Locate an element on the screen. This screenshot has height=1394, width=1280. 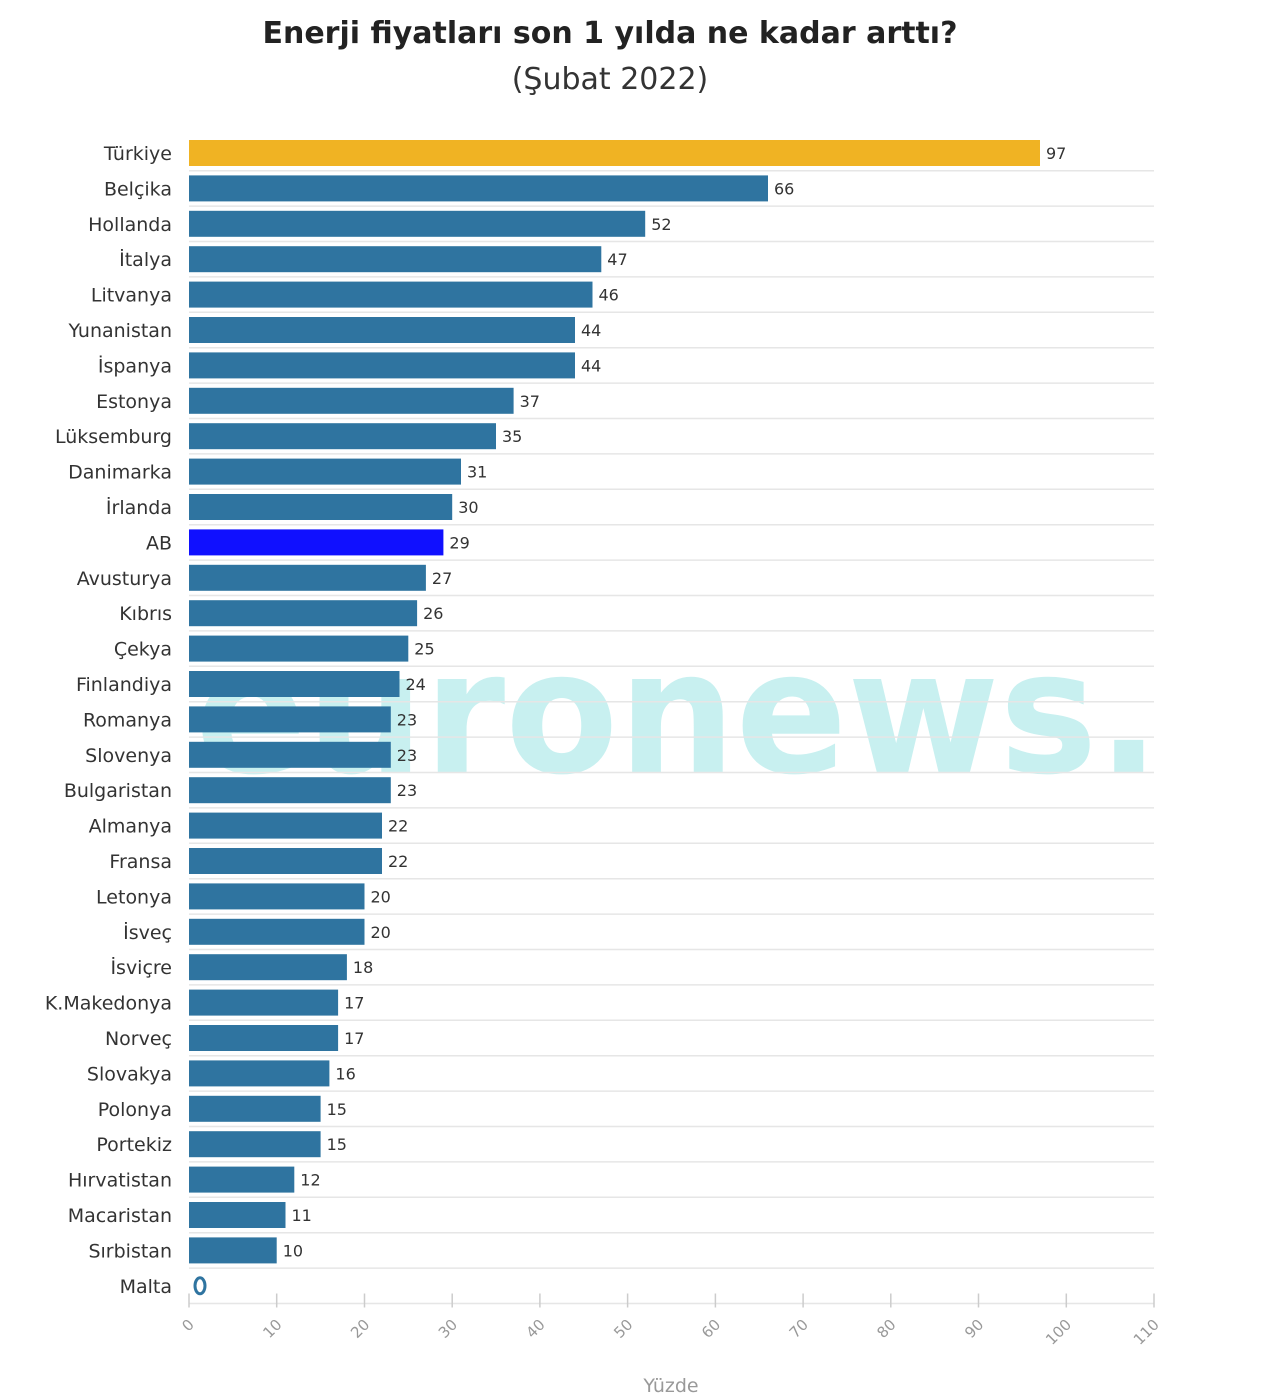
x-tick-label: 10 is located at coordinates (272, 1329).